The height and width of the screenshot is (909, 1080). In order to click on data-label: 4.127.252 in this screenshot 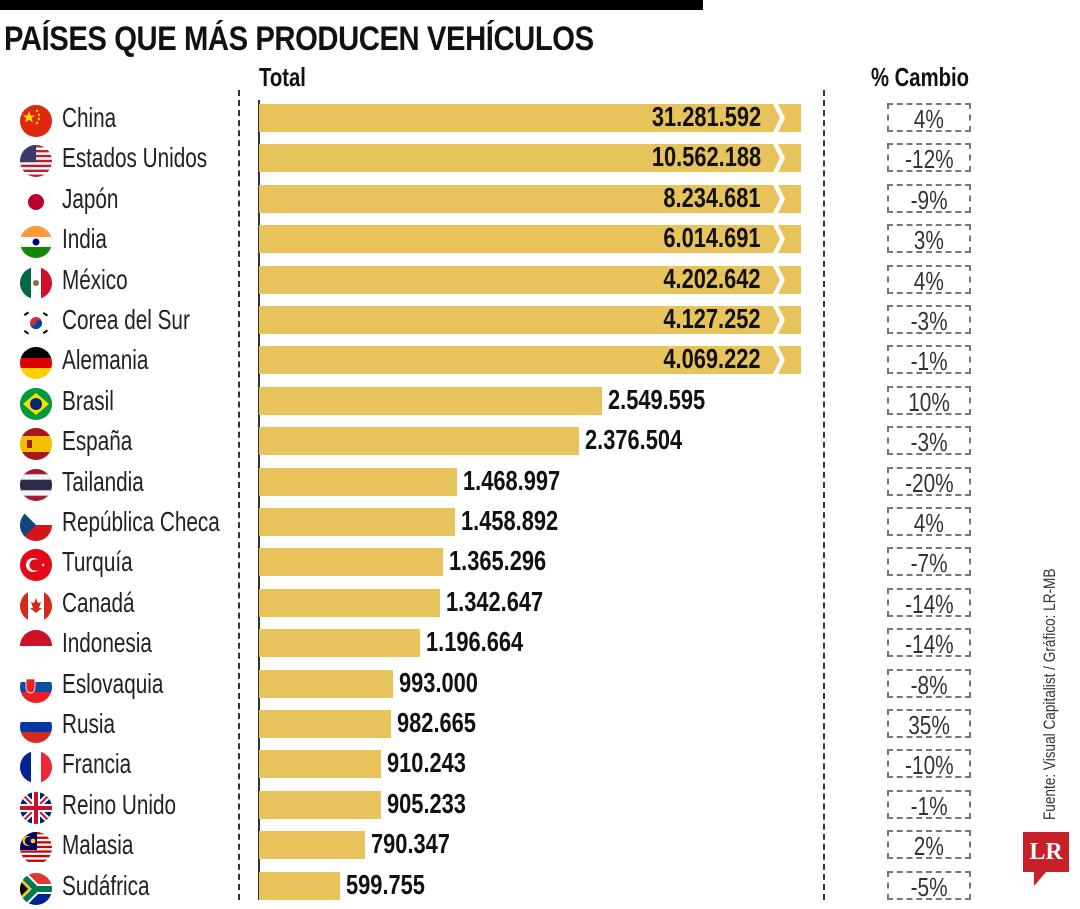, I will do `click(712, 318)`.